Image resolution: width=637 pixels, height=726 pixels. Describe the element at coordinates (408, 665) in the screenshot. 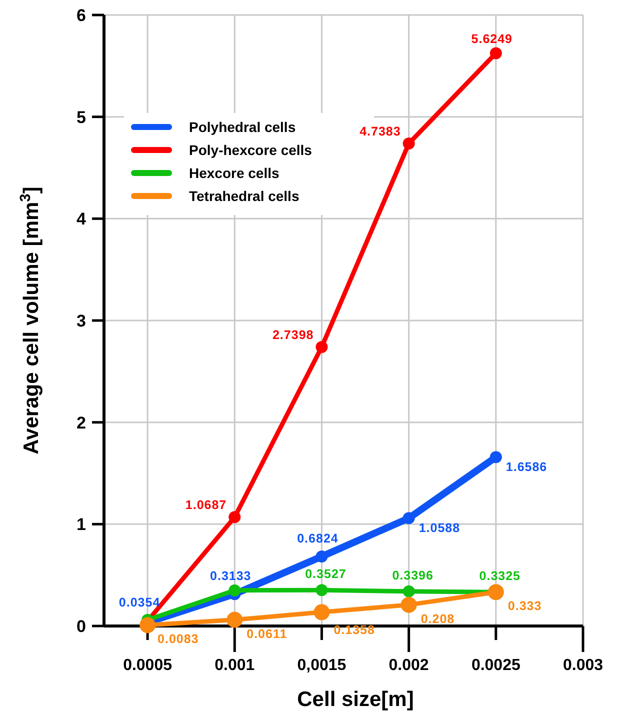

I see `x-tick-label: 0.002` at that location.